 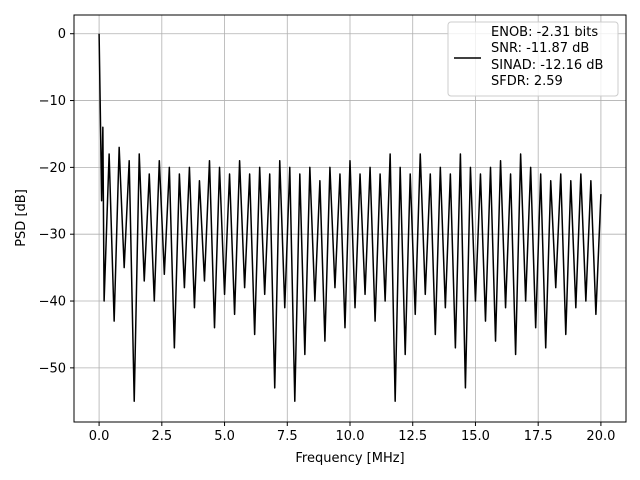 What do you see at coordinates (52, 368) in the screenshot?
I see `y-tick-label: −50` at bounding box center [52, 368].